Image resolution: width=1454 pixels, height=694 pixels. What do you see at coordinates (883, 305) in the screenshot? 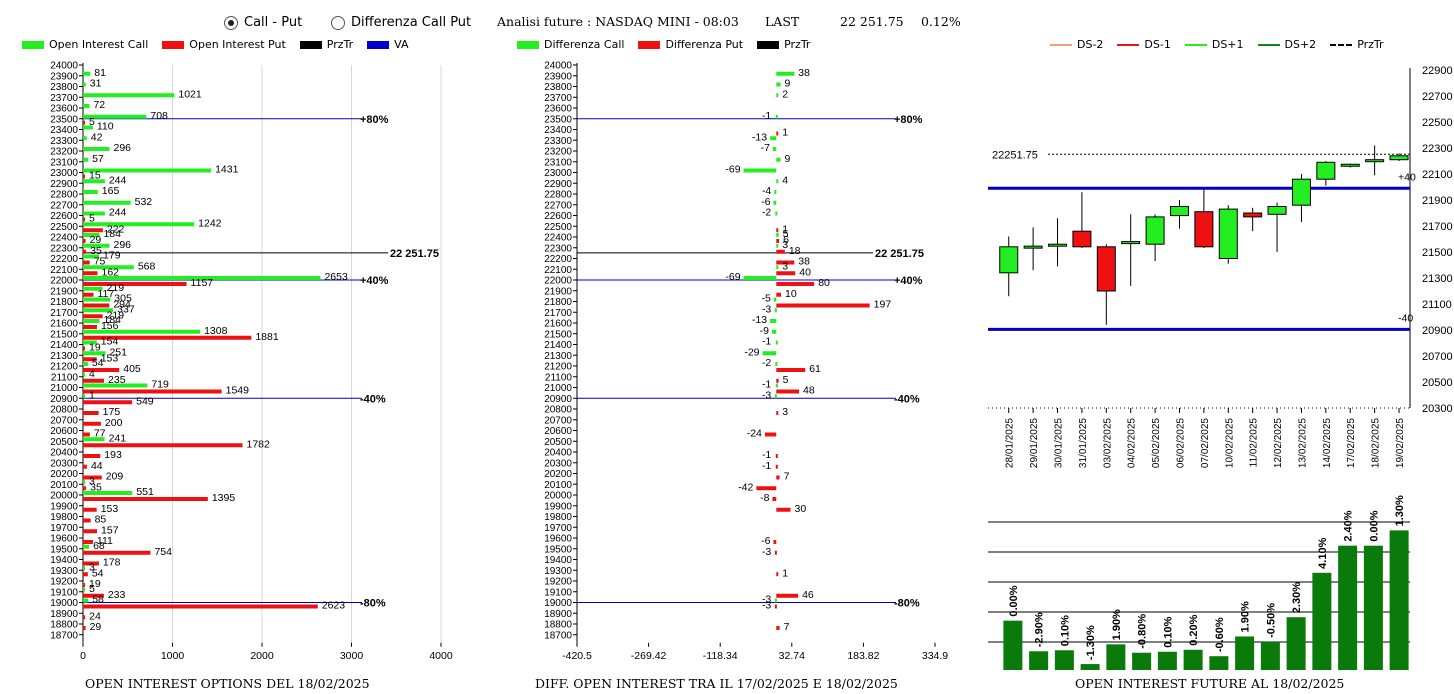
I see `data-label: 197` at bounding box center [883, 305].